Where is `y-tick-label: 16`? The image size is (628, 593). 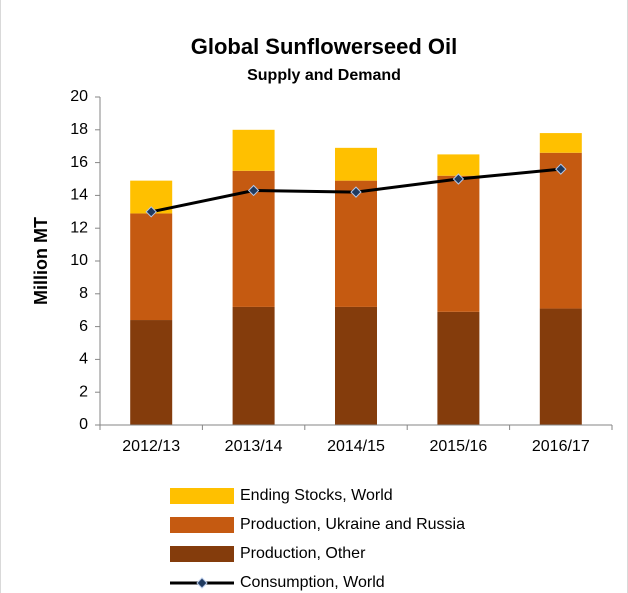 y-tick-label: 16 is located at coordinates (79, 162).